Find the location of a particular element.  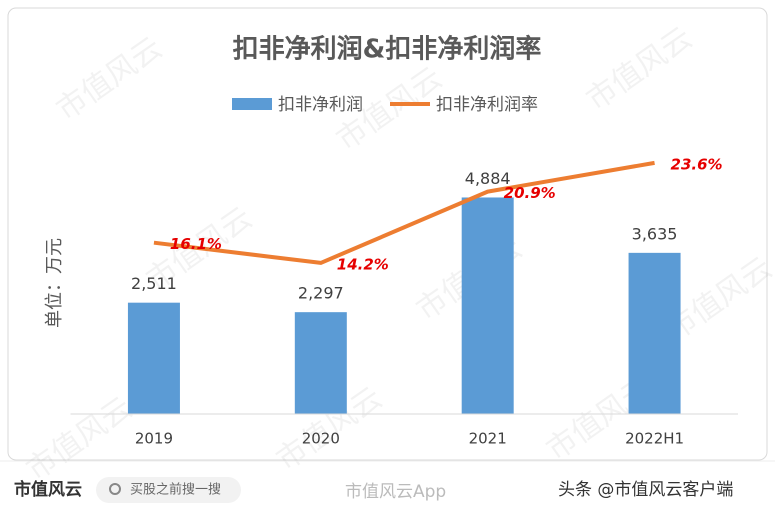

legend-swatch is located at coordinates (252, 104).